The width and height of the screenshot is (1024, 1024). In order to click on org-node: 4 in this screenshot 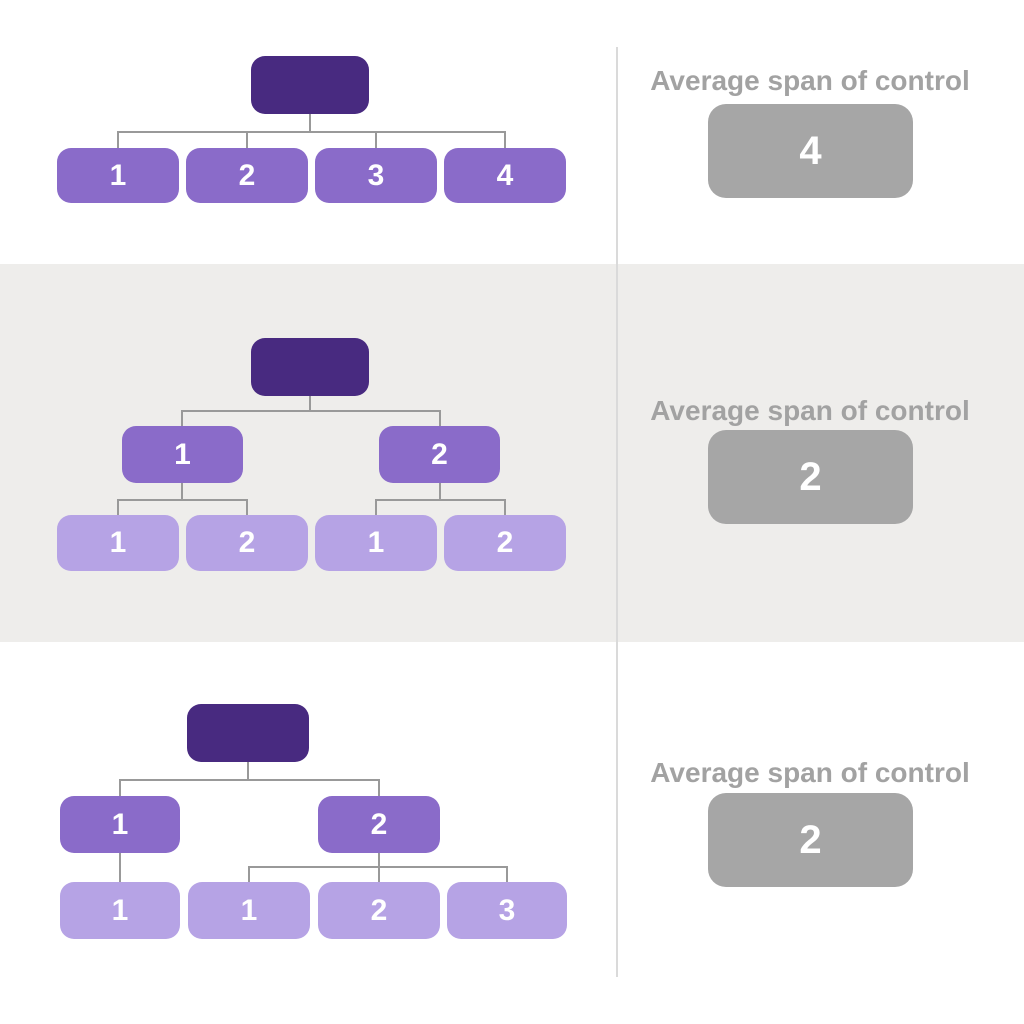, I will do `click(505, 175)`.